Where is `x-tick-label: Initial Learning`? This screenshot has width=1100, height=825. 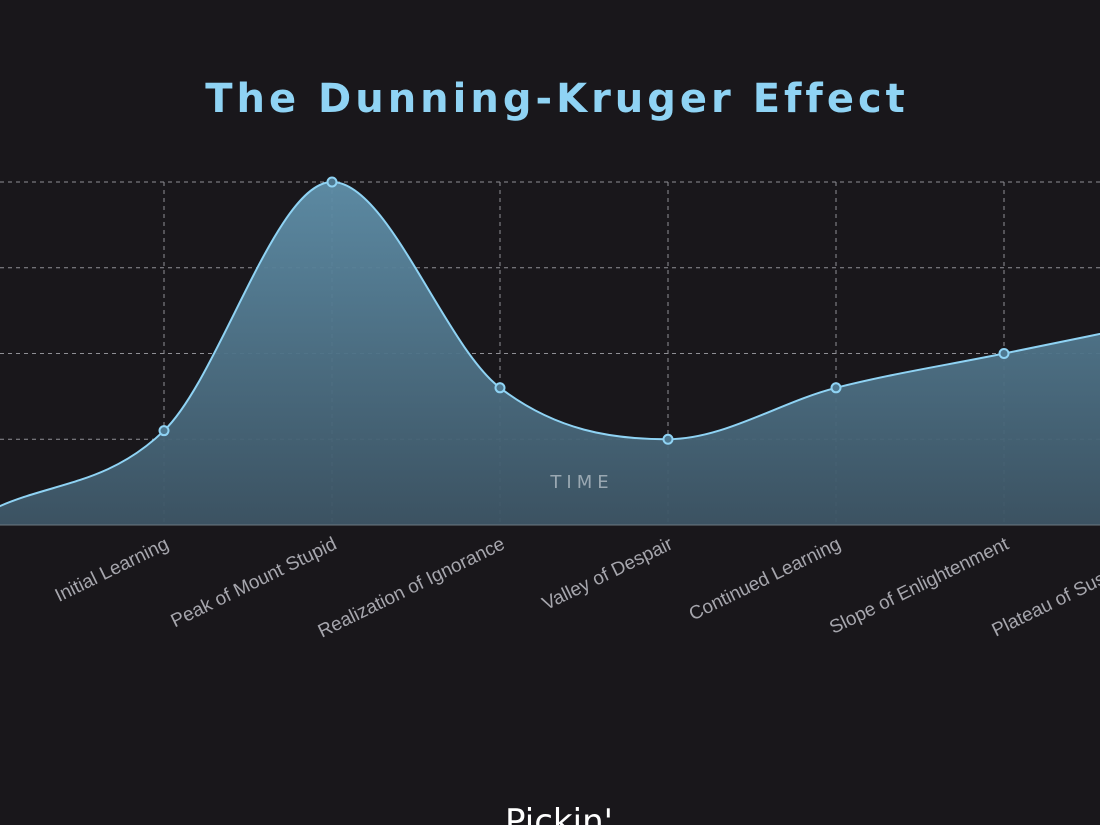
x-tick-label: Initial Learning is located at coordinates (112, 570).